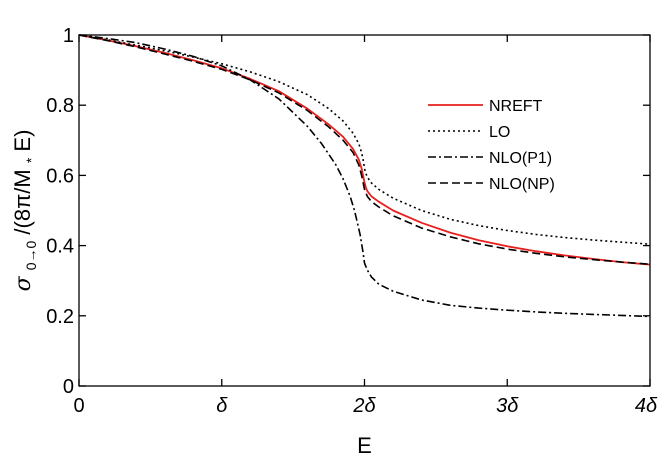  Describe the element at coordinates (68, 36) in the screenshot. I see `y-tick-label-5: 1` at that location.